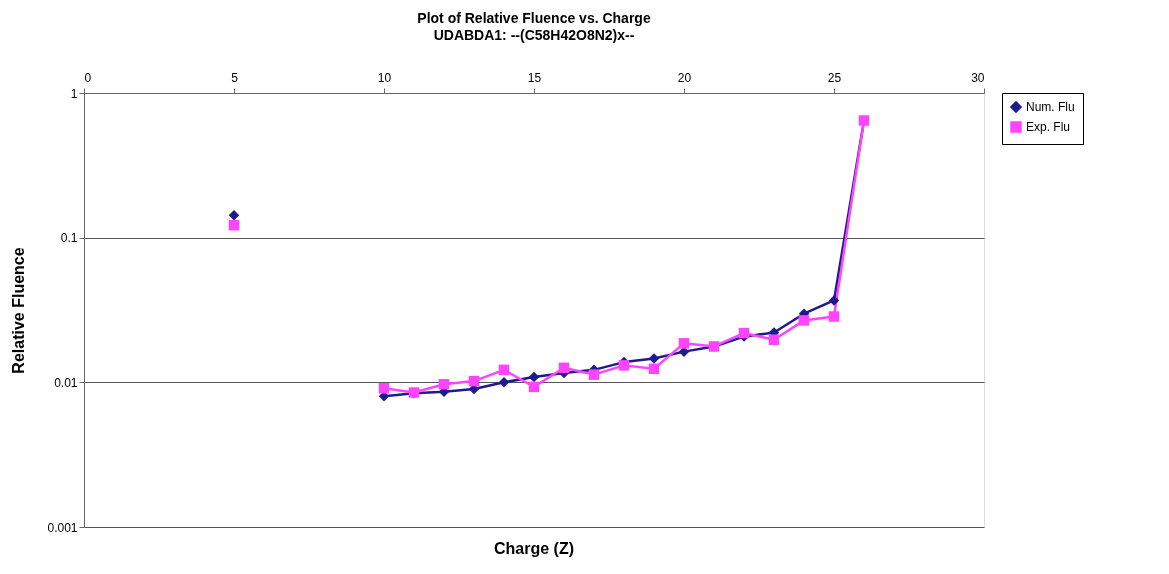  What do you see at coordinates (534, 548) in the screenshot?
I see `x-axis-title: Charge (Z)` at bounding box center [534, 548].